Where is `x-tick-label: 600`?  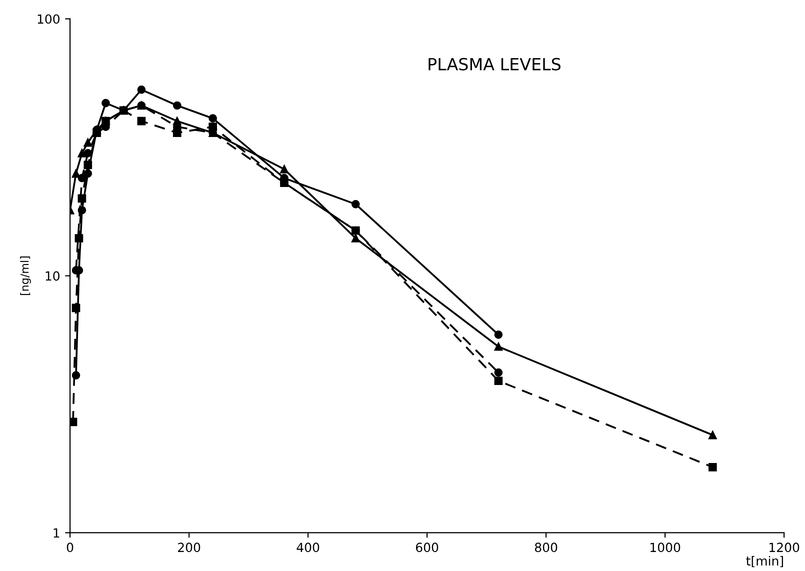
x-tick-label: 600 is located at coordinates (427, 547).